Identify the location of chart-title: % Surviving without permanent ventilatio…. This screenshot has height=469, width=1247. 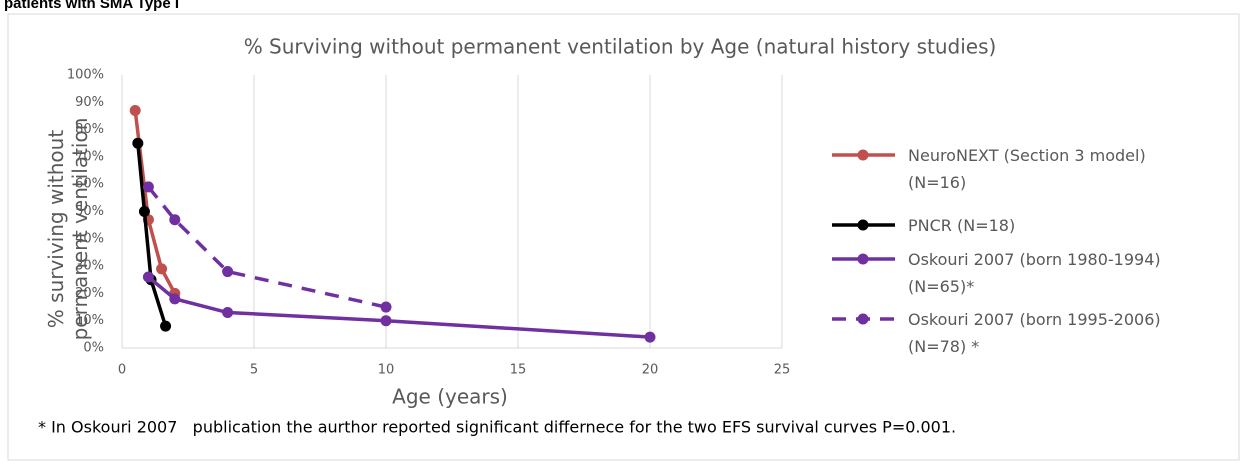
(620, 47).